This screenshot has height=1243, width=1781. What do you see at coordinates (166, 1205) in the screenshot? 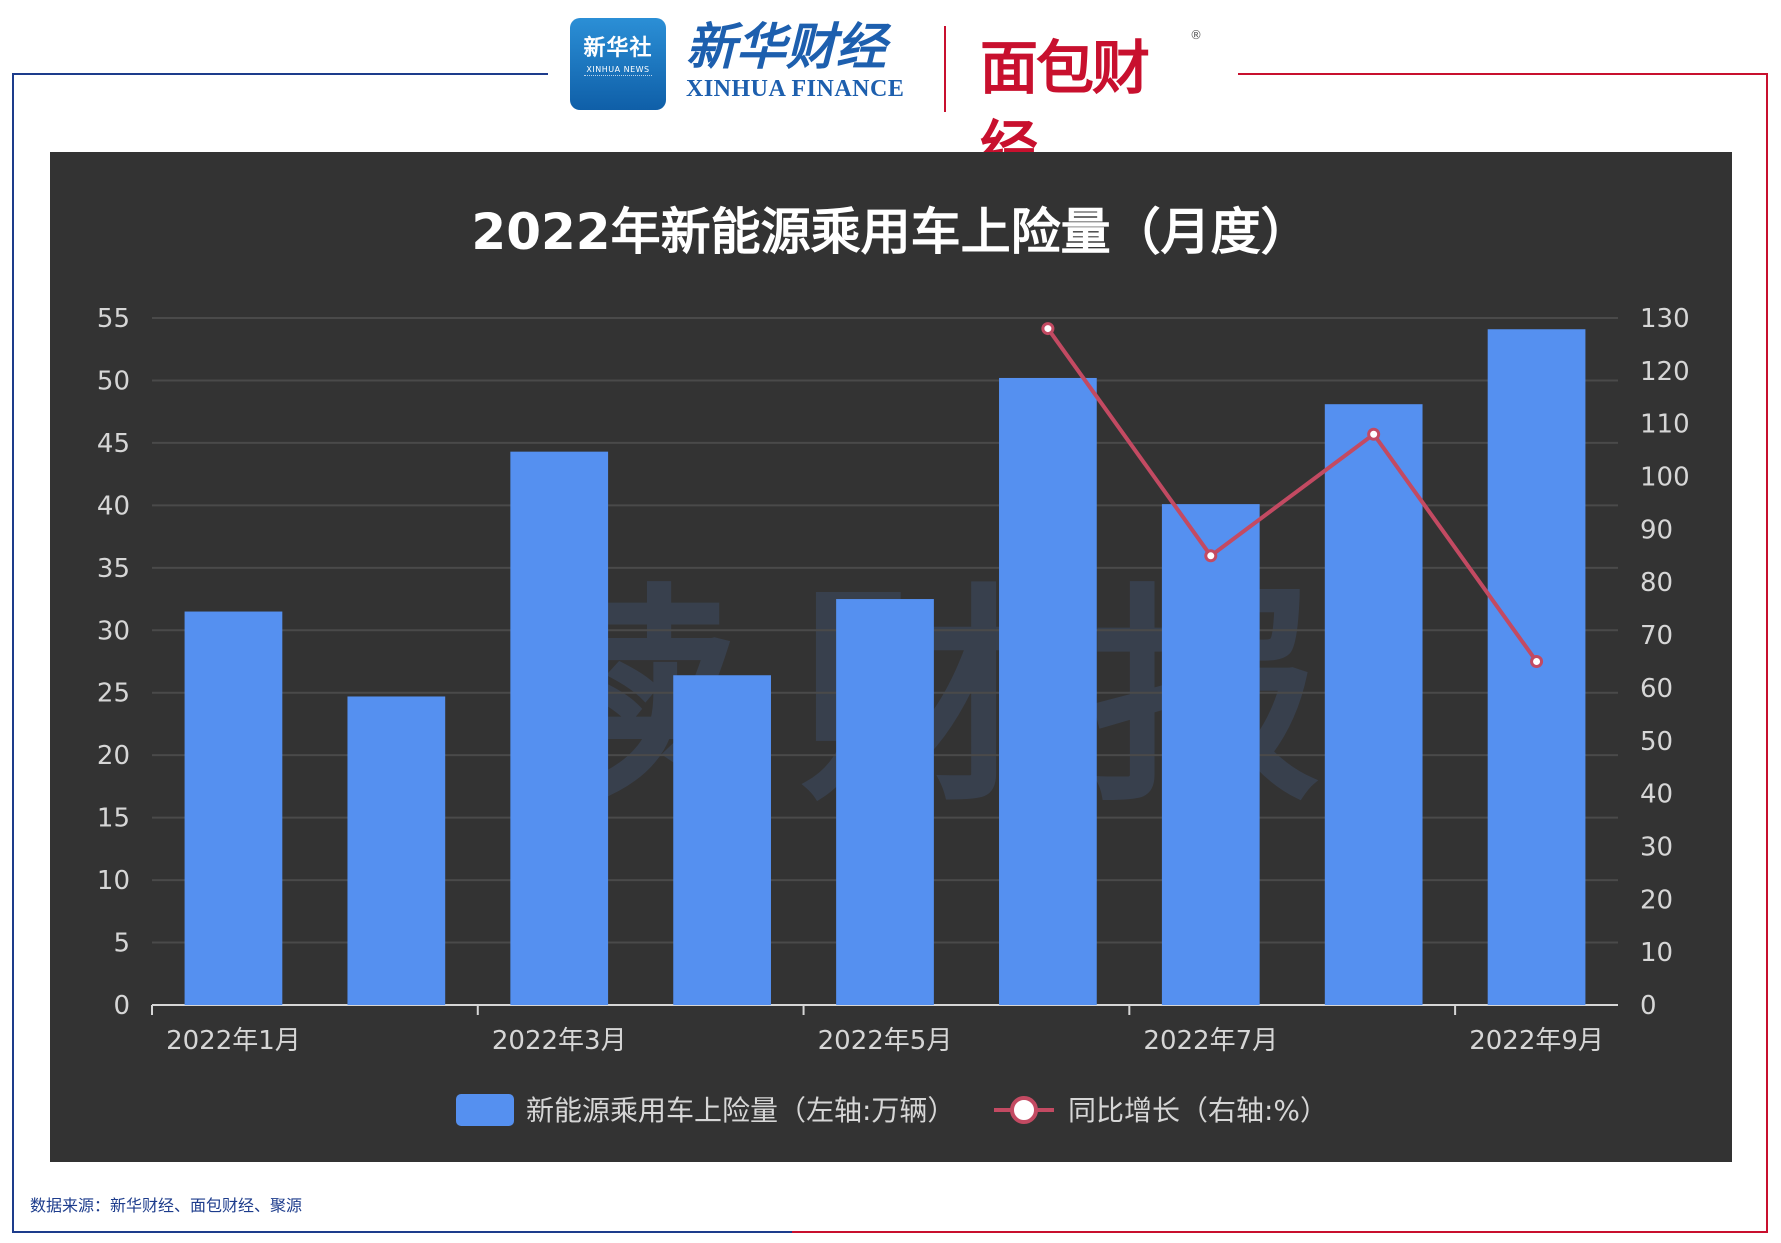
I see `data-source: 数据来源：新华财经、面包财经、聚源` at bounding box center [166, 1205].